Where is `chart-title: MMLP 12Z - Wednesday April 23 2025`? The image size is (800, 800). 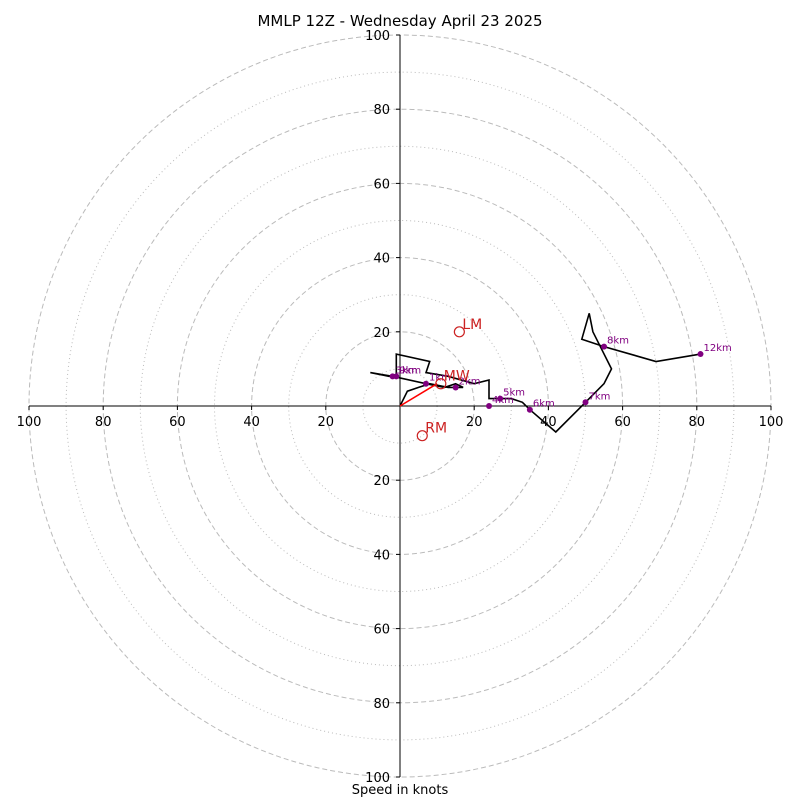
chart-title: MMLP 12Z - Wednesday April 23 2025 is located at coordinates (400, 21).